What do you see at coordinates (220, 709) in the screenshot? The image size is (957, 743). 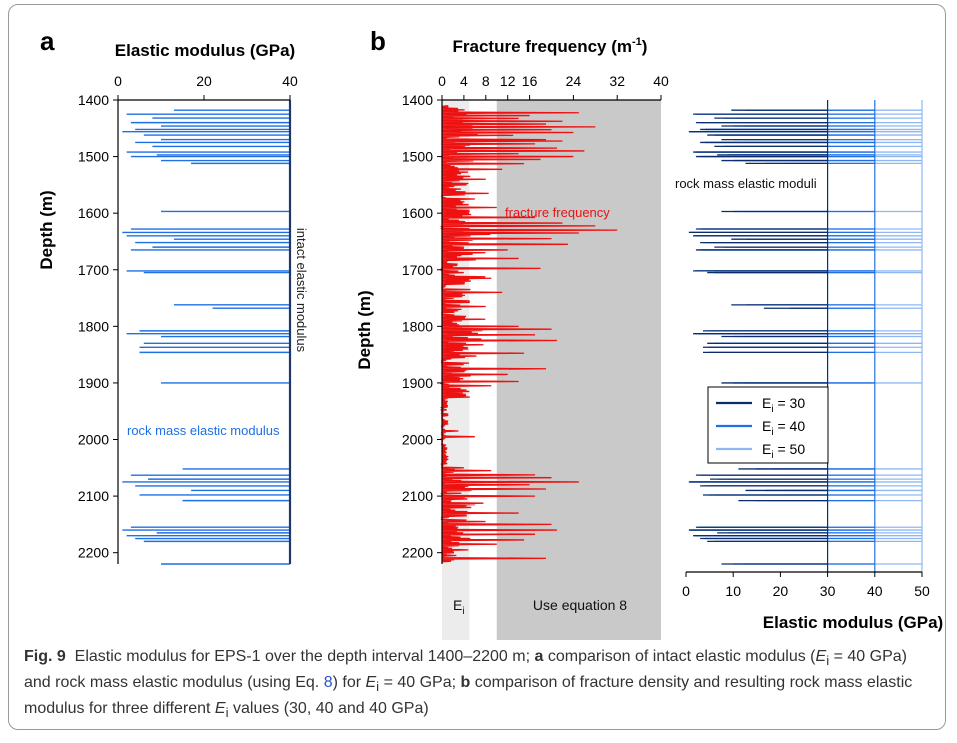 I see `caption-ei-3: E` at bounding box center [220, 709].